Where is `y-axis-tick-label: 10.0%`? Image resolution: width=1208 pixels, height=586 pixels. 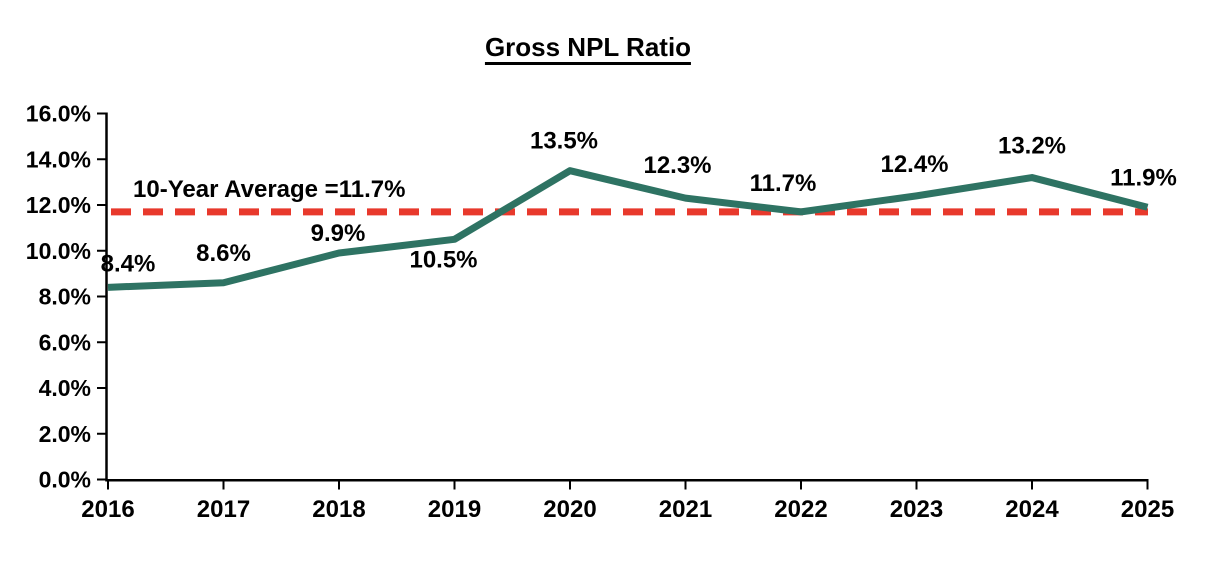 y-axis-tick-label: 10.0% is located at coordinates (58, 251).